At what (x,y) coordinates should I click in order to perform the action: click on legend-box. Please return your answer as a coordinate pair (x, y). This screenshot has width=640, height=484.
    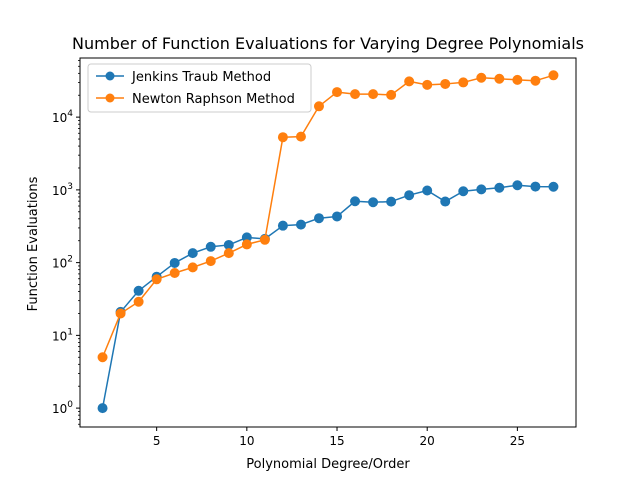
    Looking at the image, I should click on (199, 88).